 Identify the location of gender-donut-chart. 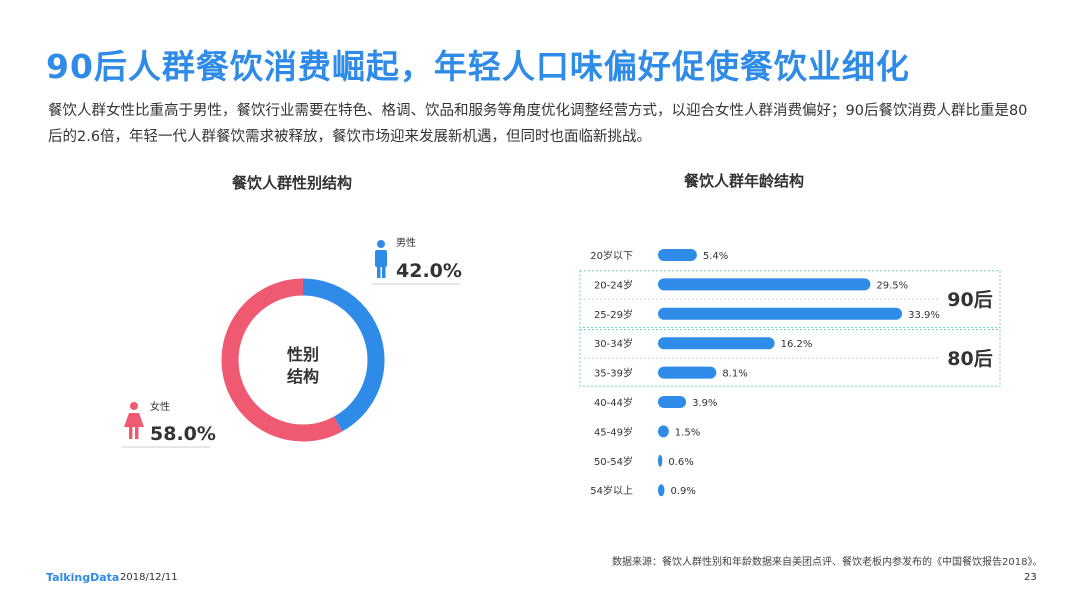
(303, 360).